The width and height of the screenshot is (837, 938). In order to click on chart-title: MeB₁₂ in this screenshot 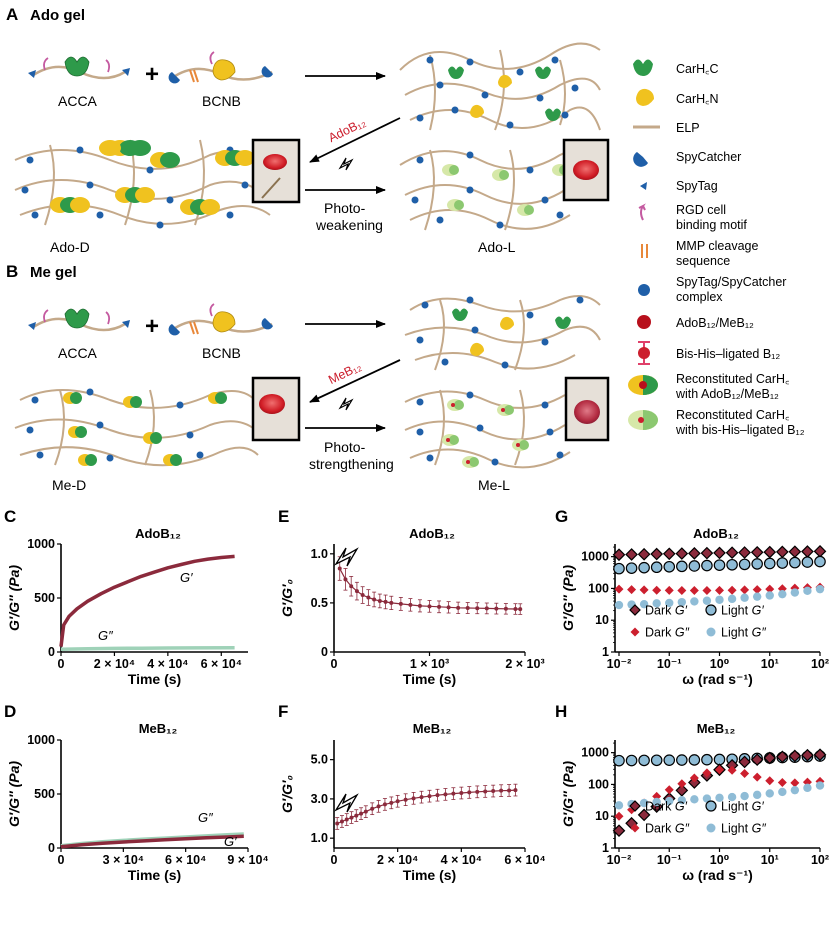, I will do `click(716, 728)`.